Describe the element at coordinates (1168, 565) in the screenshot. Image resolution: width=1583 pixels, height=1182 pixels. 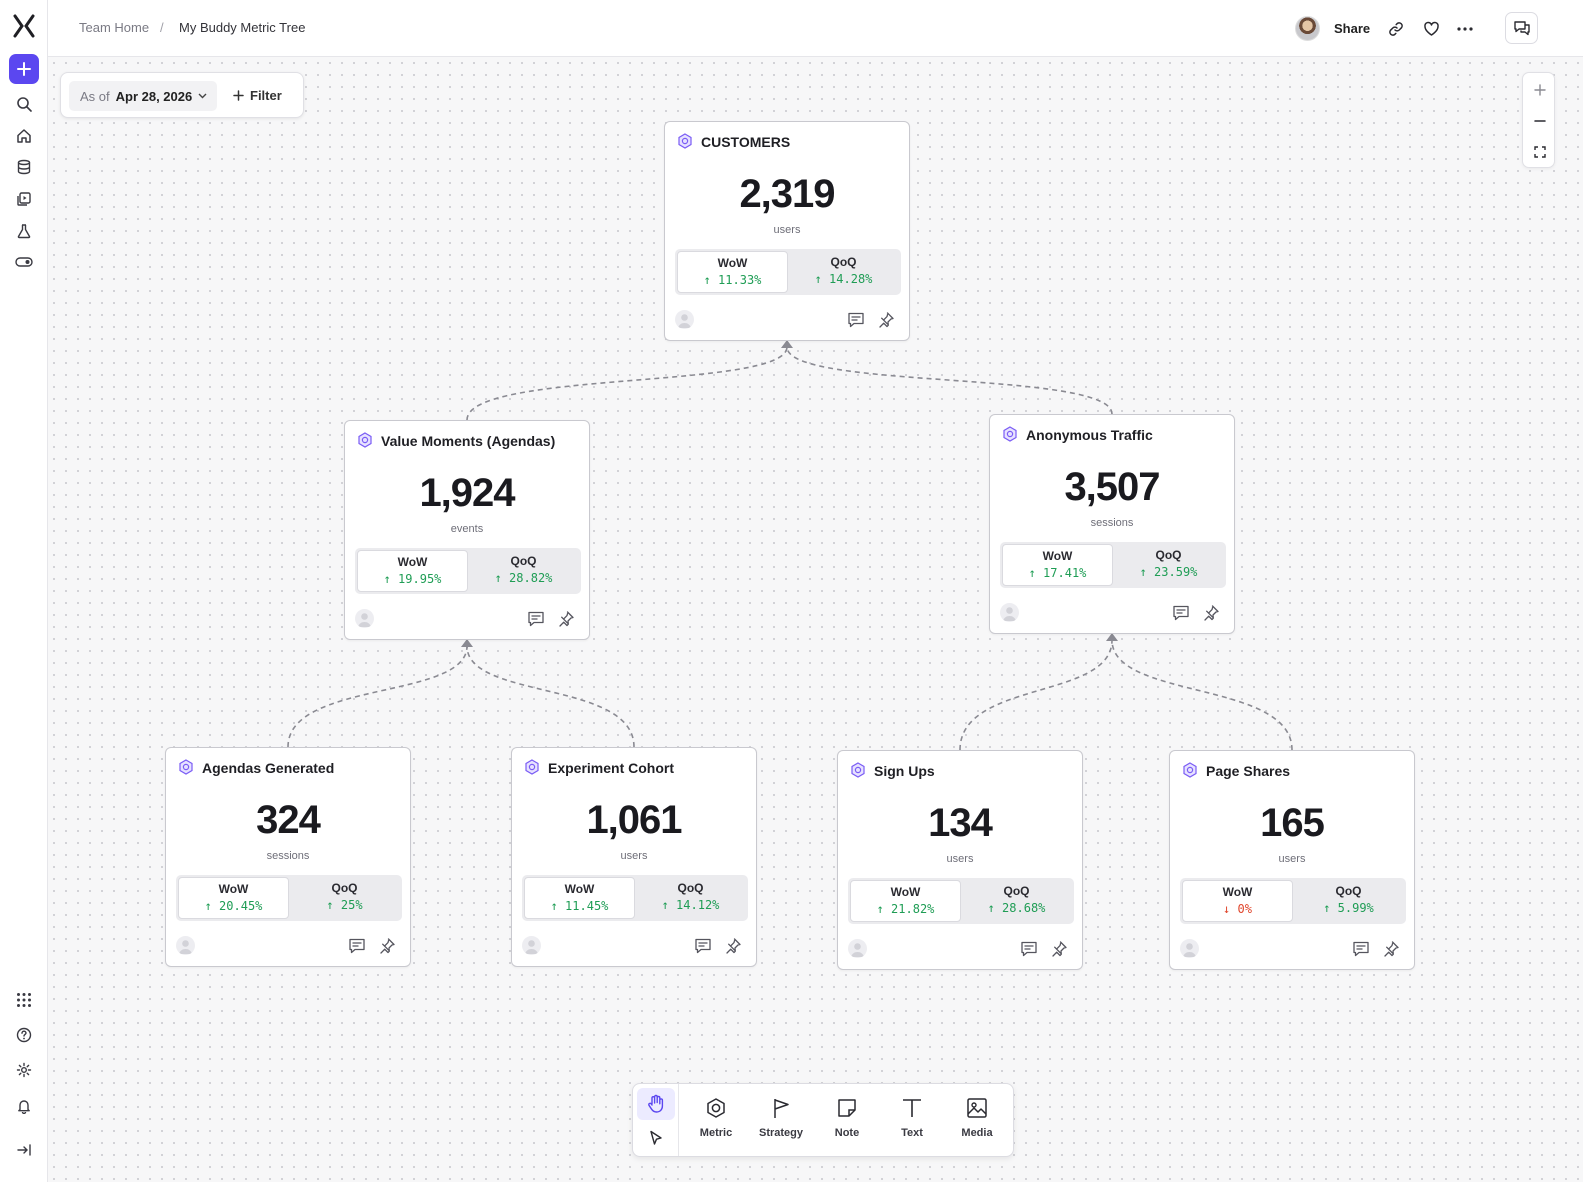
I see `qoq-comparison-tab: QoQ ↑ 23.59%` at that location.